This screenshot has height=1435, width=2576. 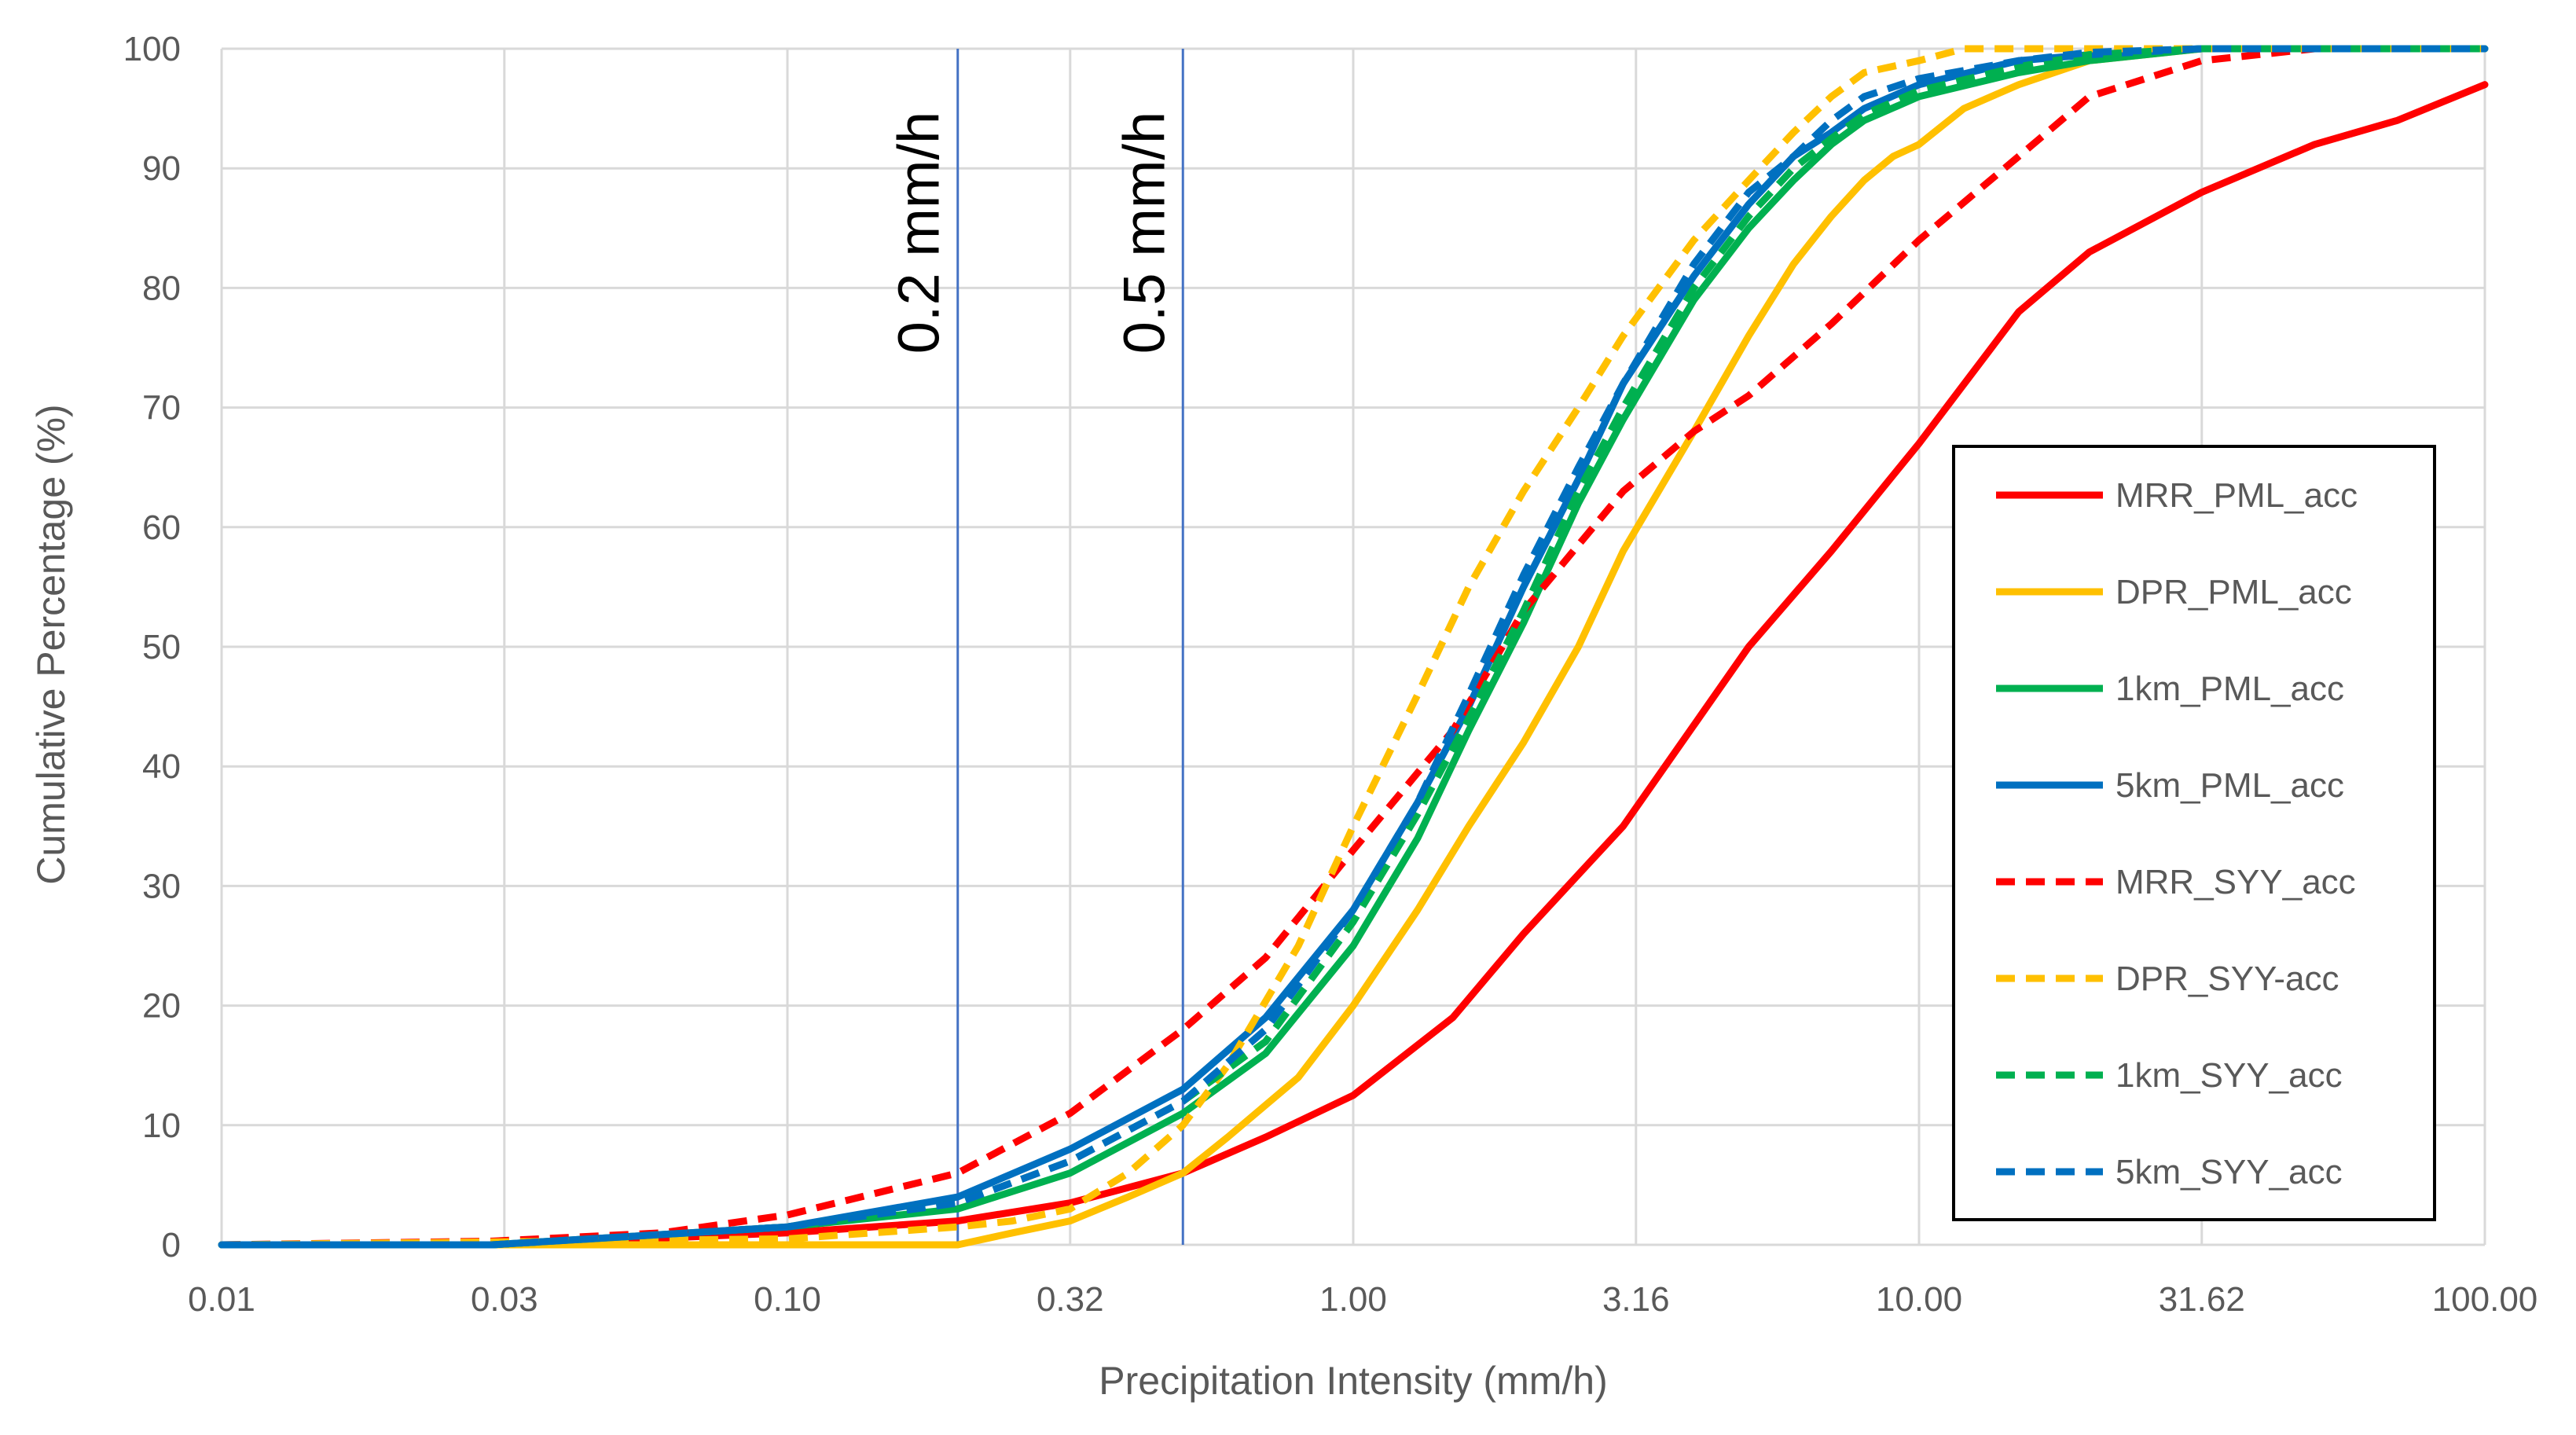 What do you see at coordinates (161, 647) in the screenshot?
I see `y-tick-label: 50` at bounding box center [161, 647].